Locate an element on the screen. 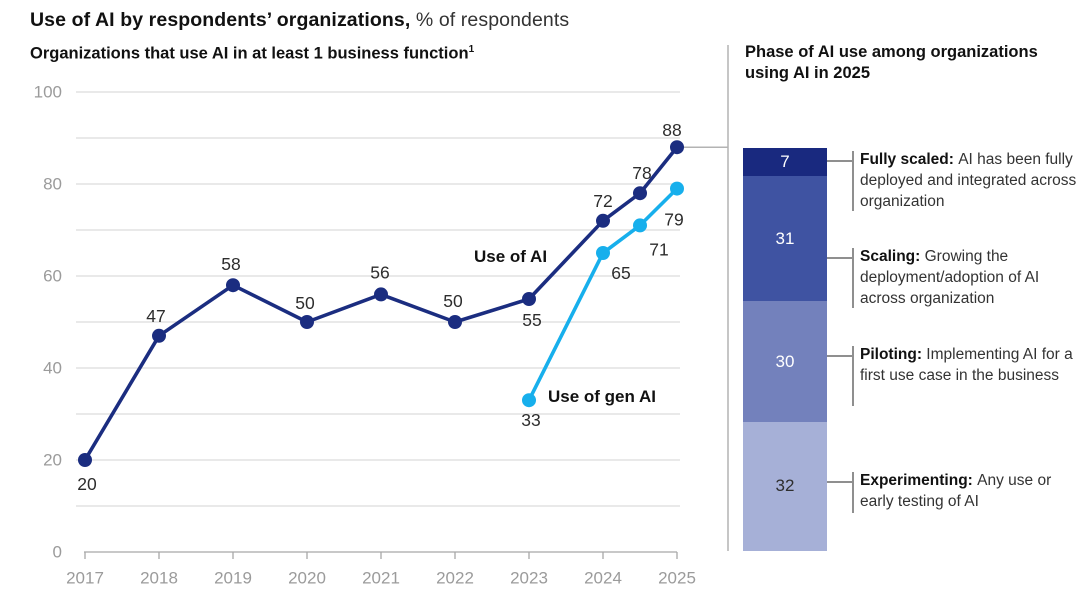 This screenshot has height=604, width=1080. data-label: 47 is located at coordinates (155, 316).